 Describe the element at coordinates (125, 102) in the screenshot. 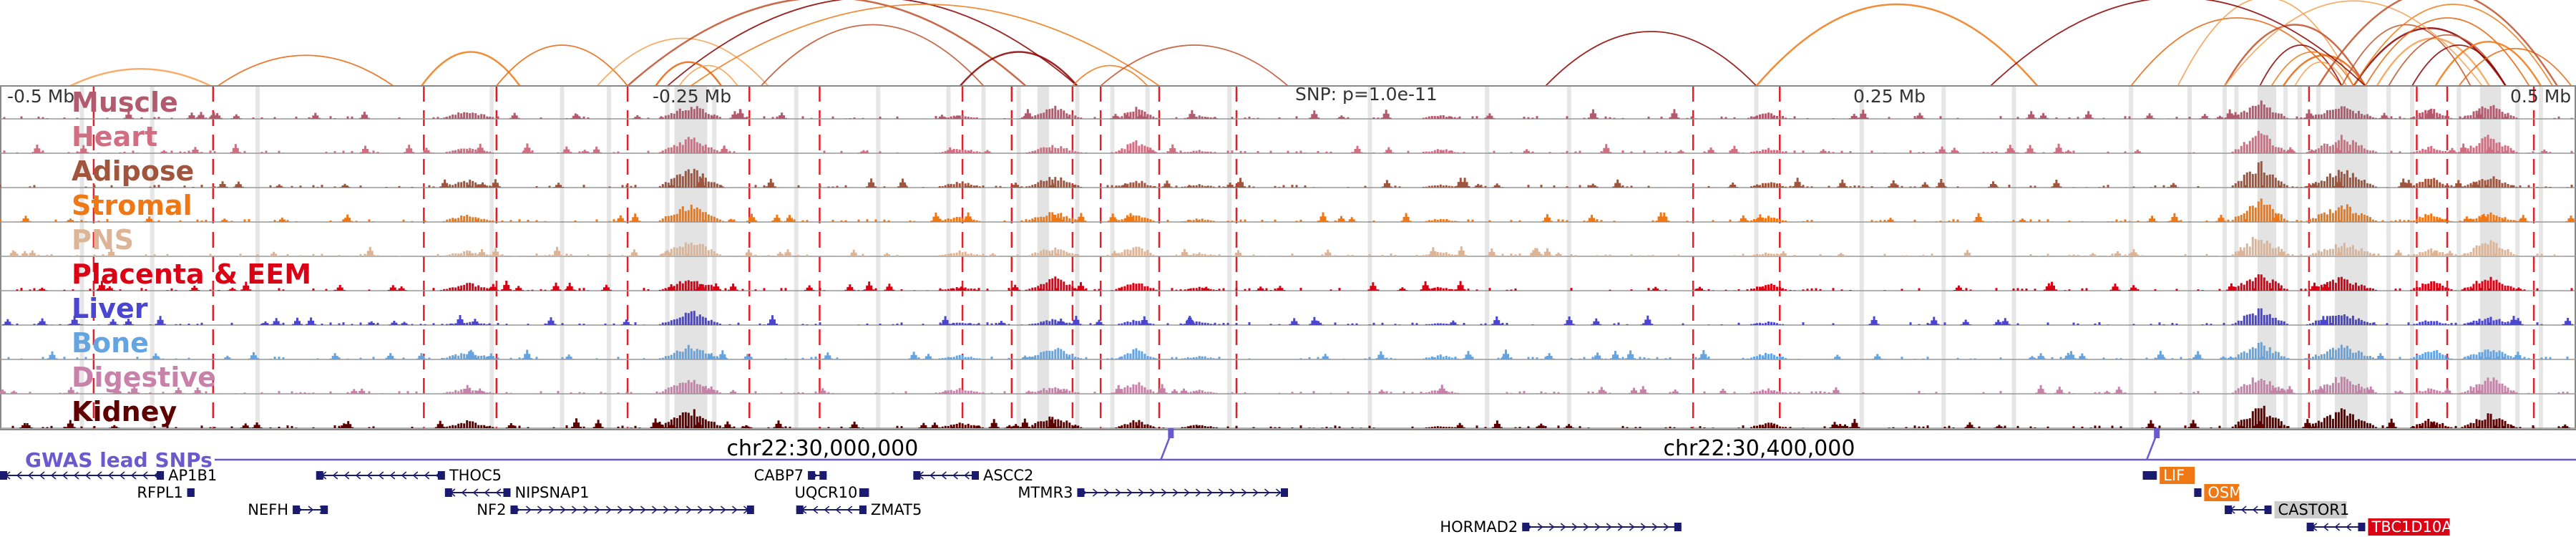

I see `track-label-muscle: Muscle` at that location.